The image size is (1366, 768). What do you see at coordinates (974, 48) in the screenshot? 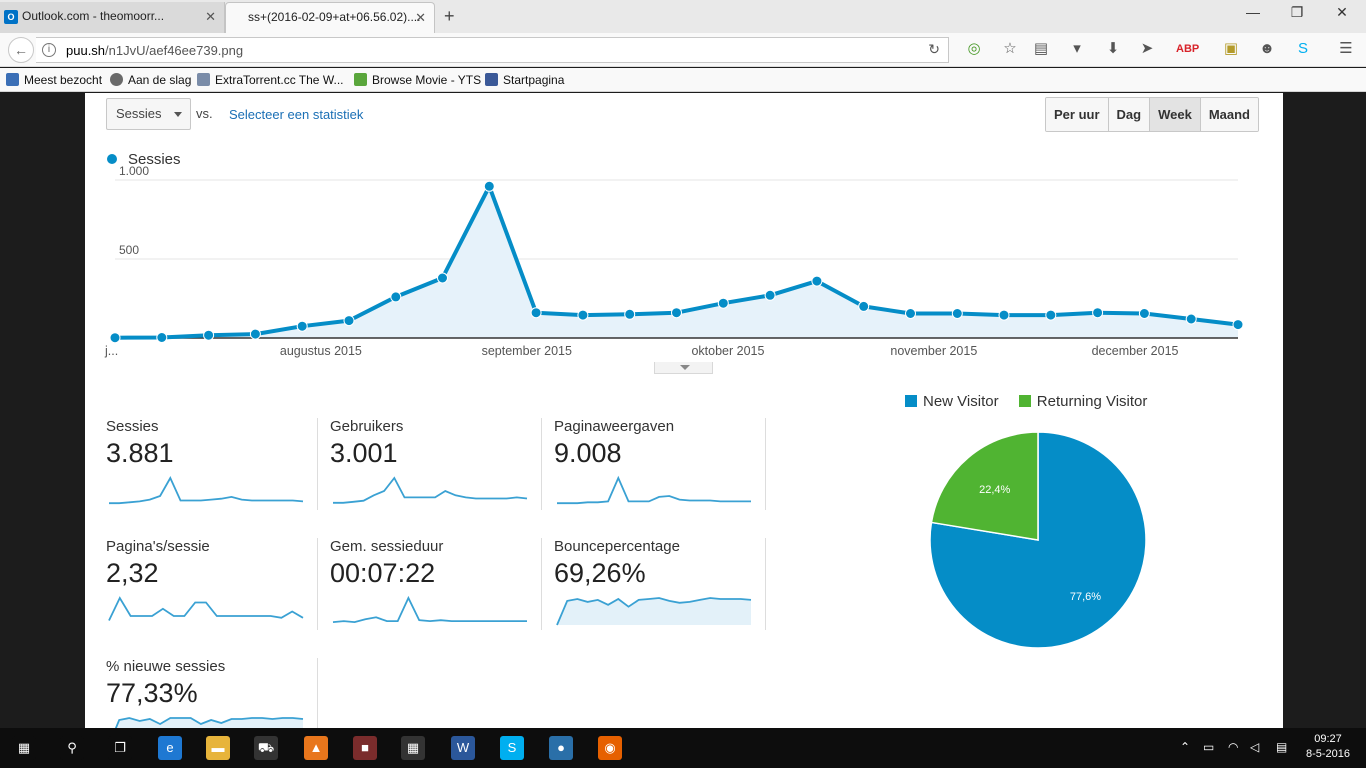
I see `extension-icon: ◎` at bounding box center [974, 48].